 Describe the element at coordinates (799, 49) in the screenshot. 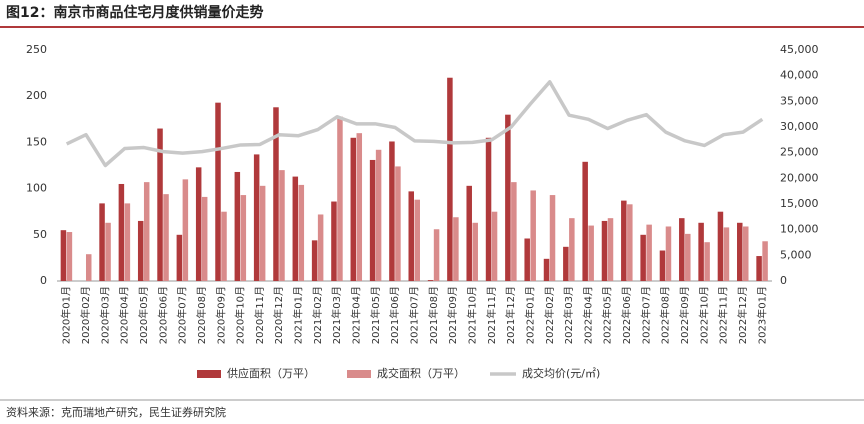

I see `y2-tick-label: 45,000` at that location.